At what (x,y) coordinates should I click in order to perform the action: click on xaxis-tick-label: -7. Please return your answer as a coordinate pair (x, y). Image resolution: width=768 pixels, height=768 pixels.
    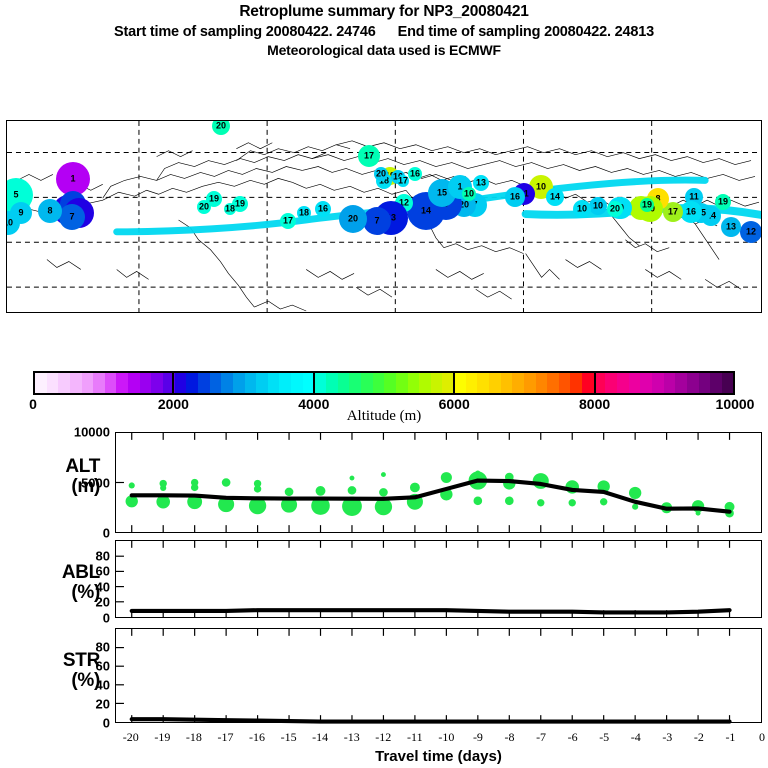
    Looking at the image, I should click on (541, 737).